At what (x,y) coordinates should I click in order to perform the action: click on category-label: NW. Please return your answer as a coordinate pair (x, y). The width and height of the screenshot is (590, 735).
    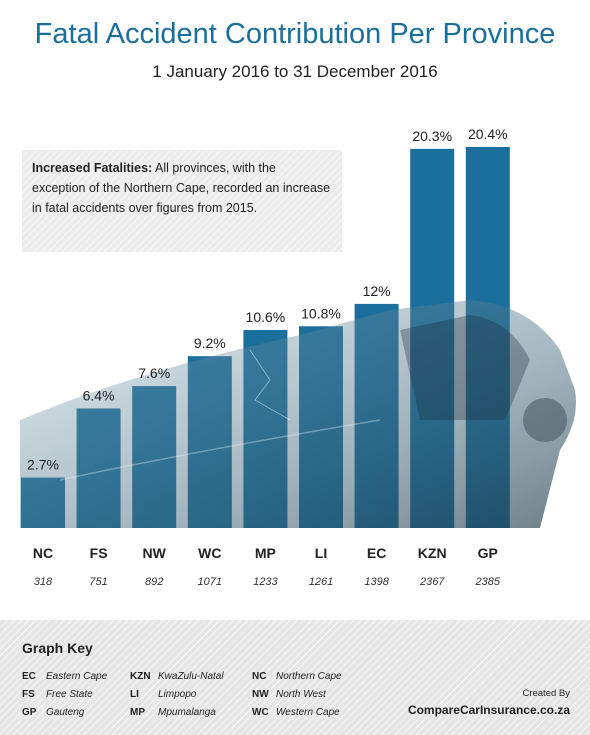
    Looking at the image, I should click on (155, 553).